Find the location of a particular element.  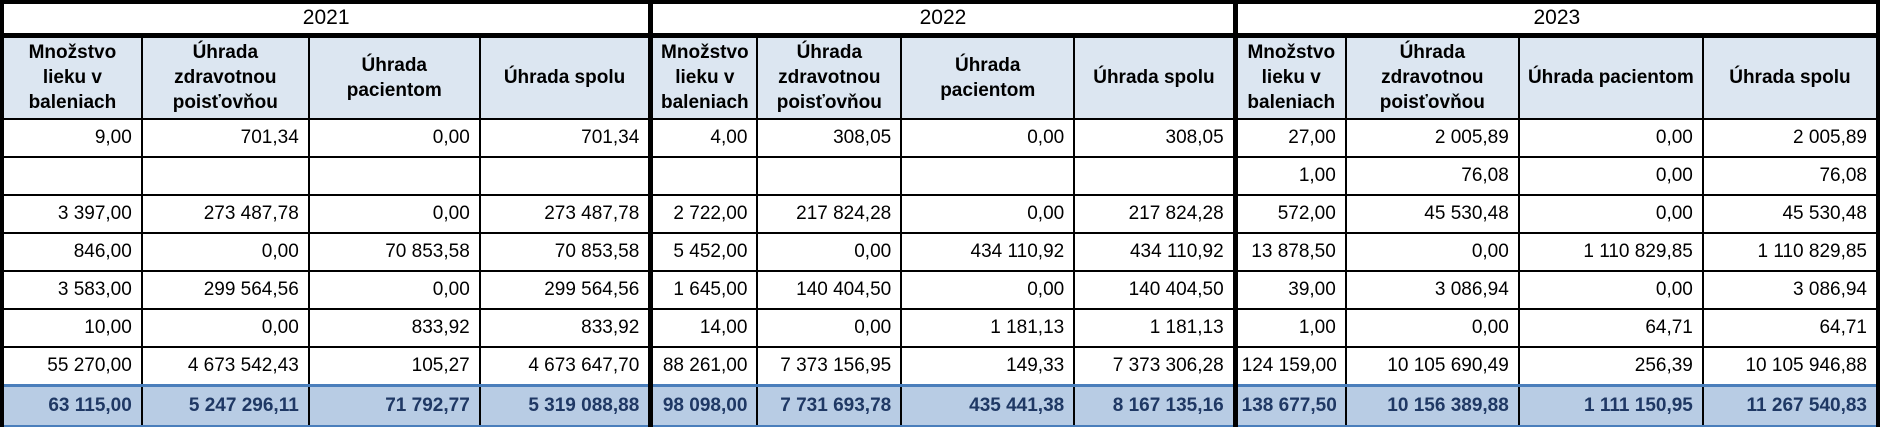

data-cell: 5 452,00 is located at coordinates (703, 252).